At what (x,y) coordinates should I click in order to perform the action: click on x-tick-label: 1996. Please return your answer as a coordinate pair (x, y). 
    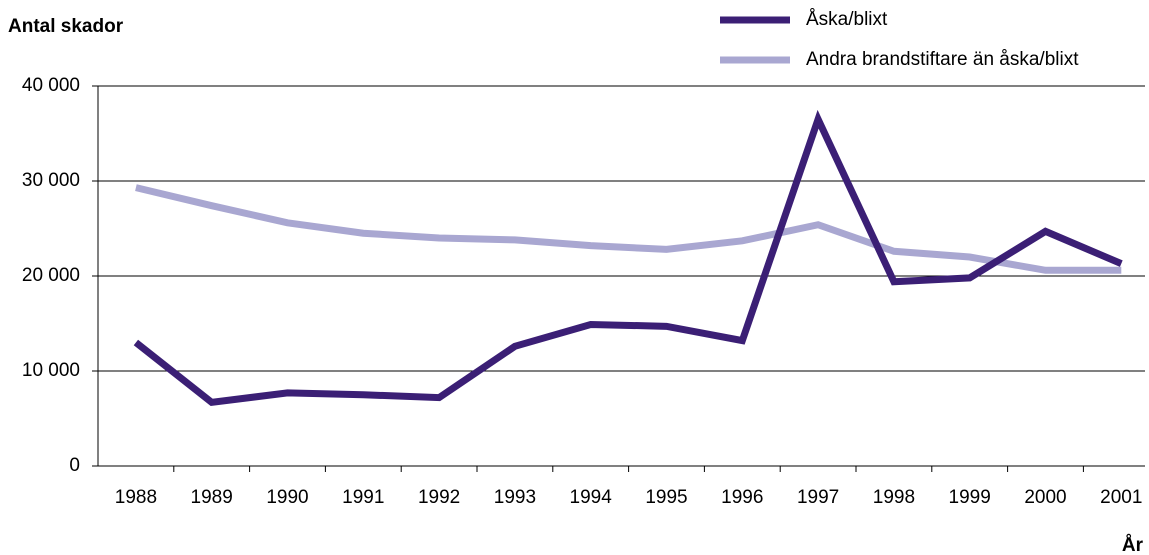
    Looking at the image, I should click on (742, 497).